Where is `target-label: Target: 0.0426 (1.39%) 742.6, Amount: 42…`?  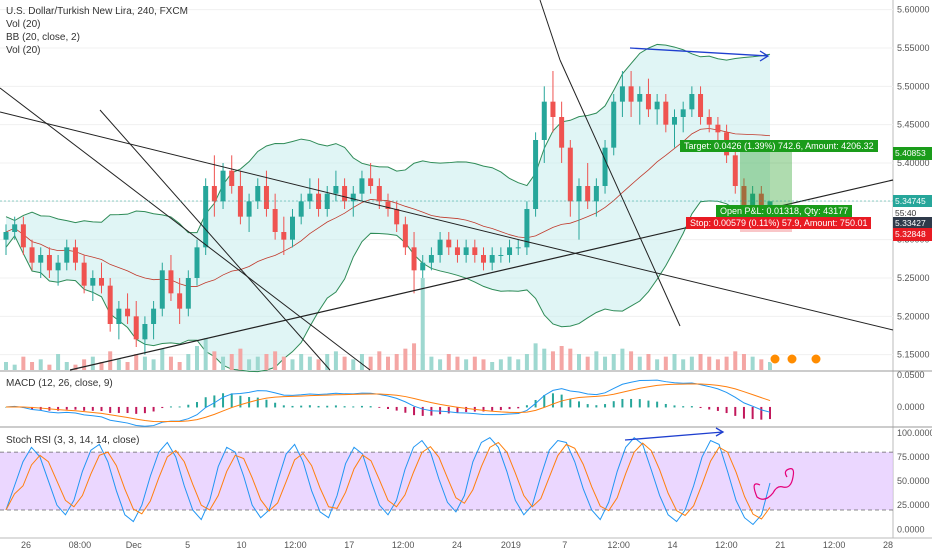 target-label: Target: 0.0426 (1.39%) 742.6, Amount: 42… is located at coordinates (779, 146).